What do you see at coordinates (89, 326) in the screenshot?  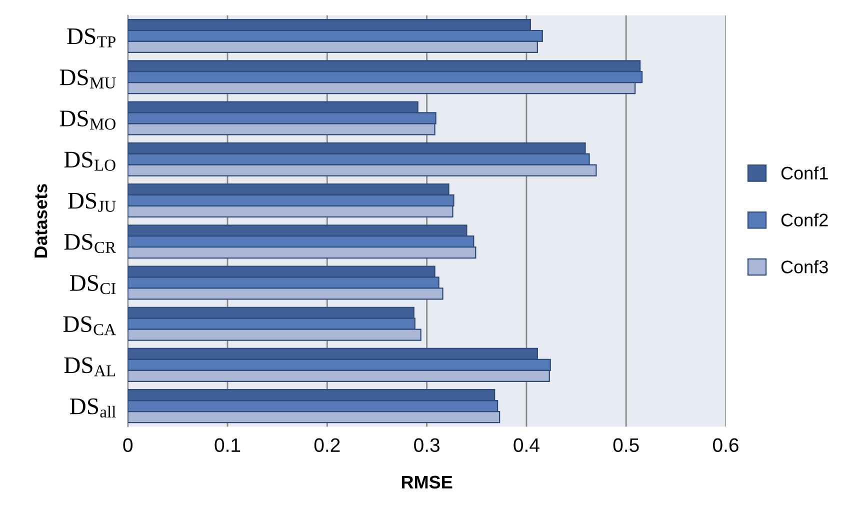 I see `y-tick-label: DS$_{CA}$` at bounding box center [89, 326].